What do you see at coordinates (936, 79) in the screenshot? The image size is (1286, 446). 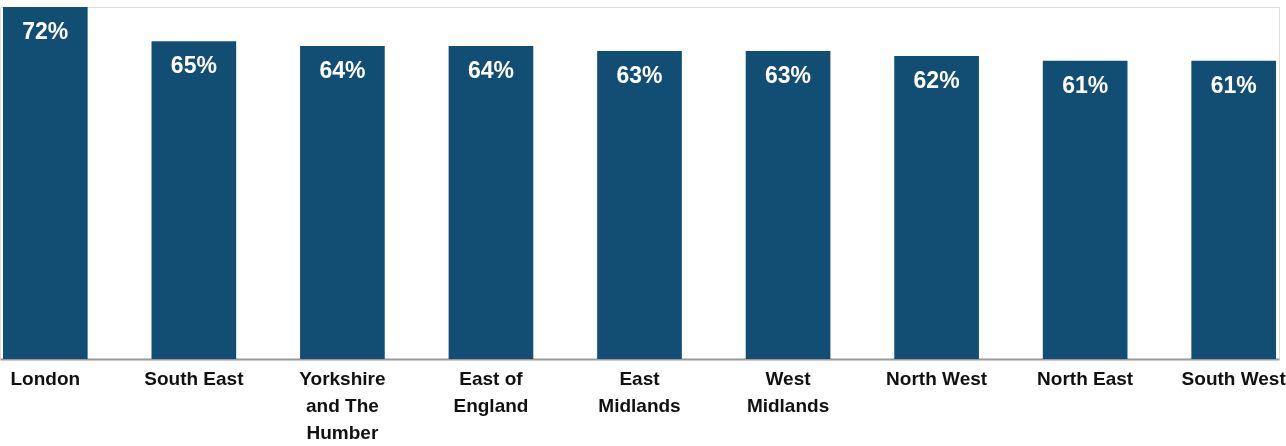 I see `data-label: 62%` at bounding box center [936, 79].